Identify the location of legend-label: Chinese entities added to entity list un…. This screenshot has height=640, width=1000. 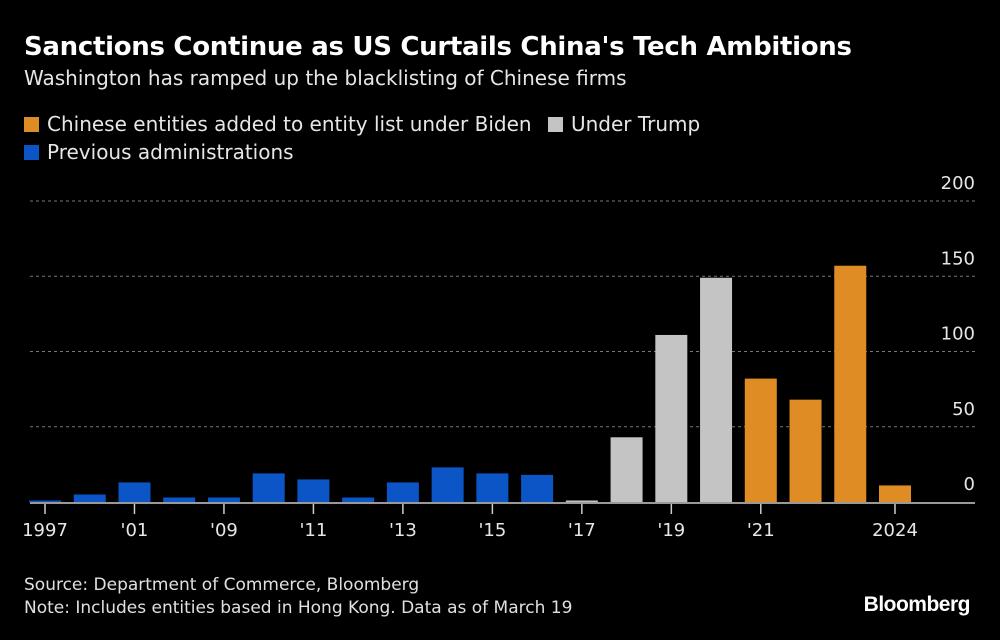
(289, 124).